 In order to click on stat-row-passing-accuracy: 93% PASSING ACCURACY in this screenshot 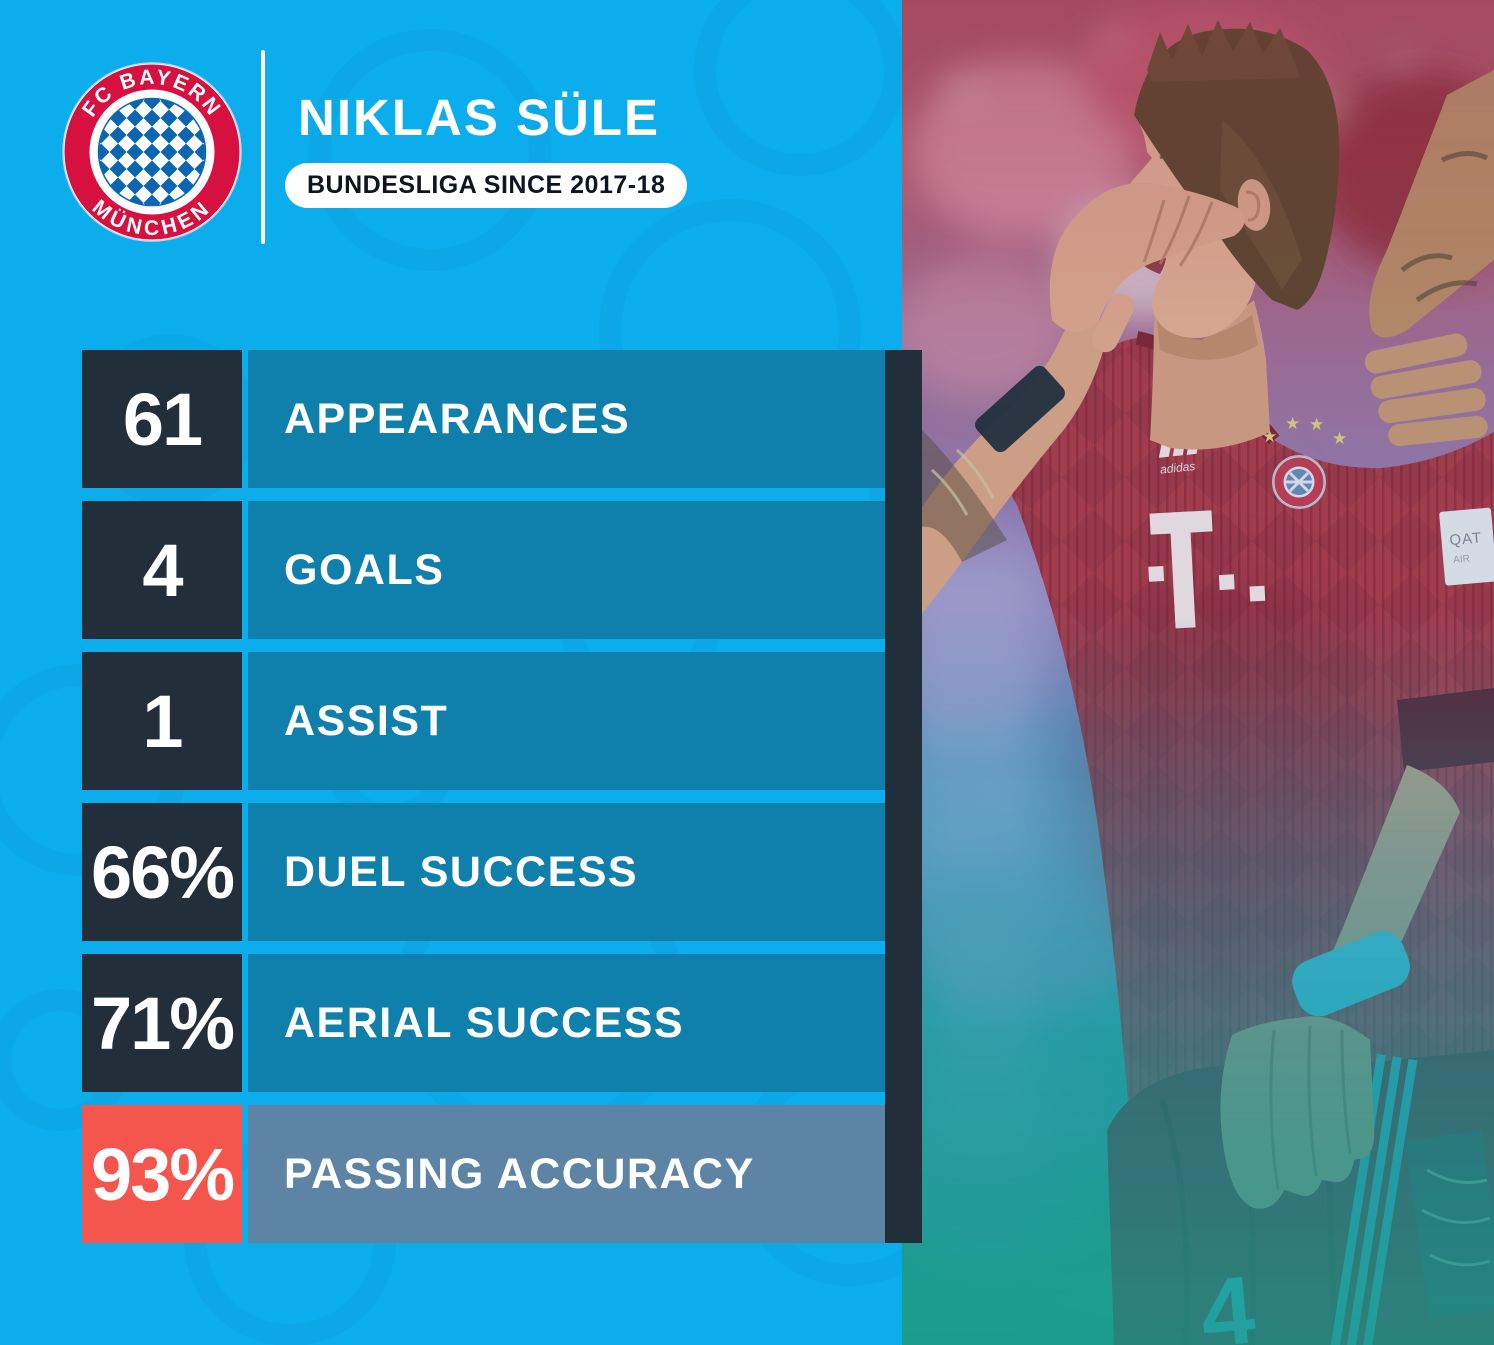, I will do `click(483, 1174)`.